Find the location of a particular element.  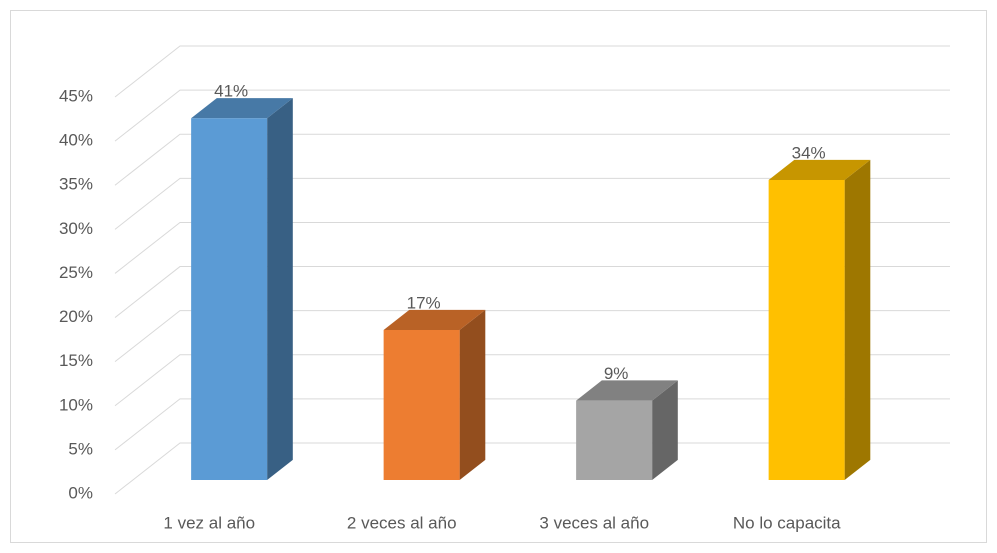

y-tick-label: 0% is located at coordinates (80, 492).